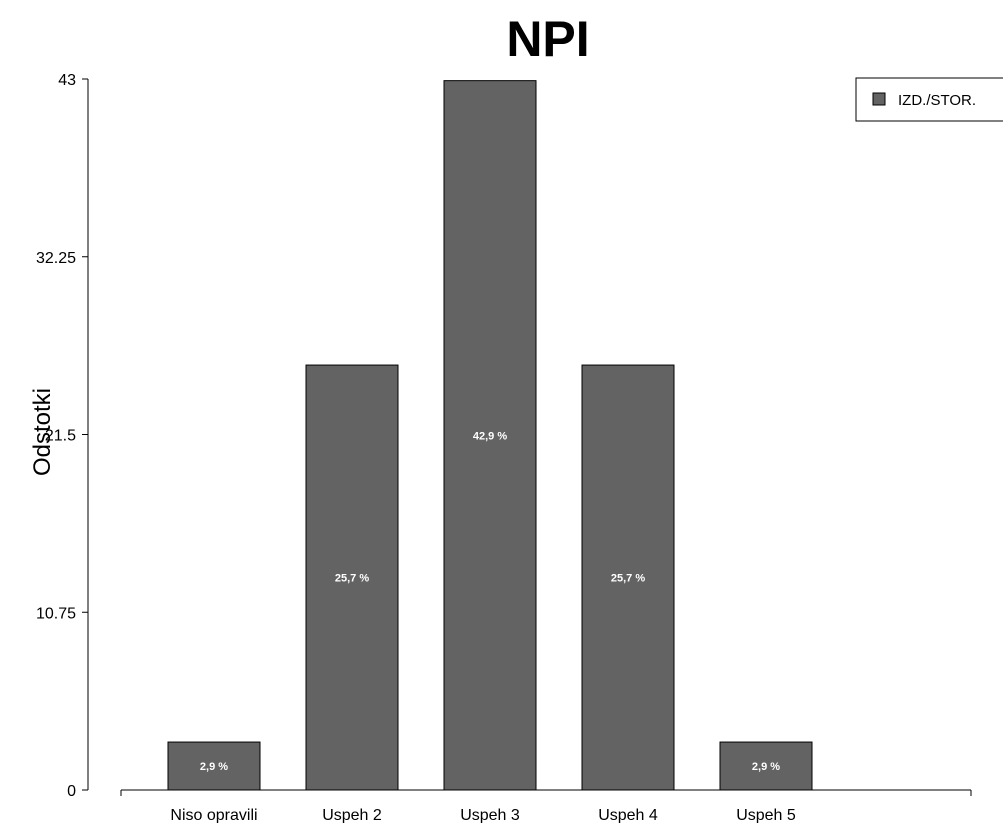 This screenshot has width=1003, height=823. Describe the element at coordinates (71, 791) in the screenshot. I see `y-tick-label: 0` at that location.